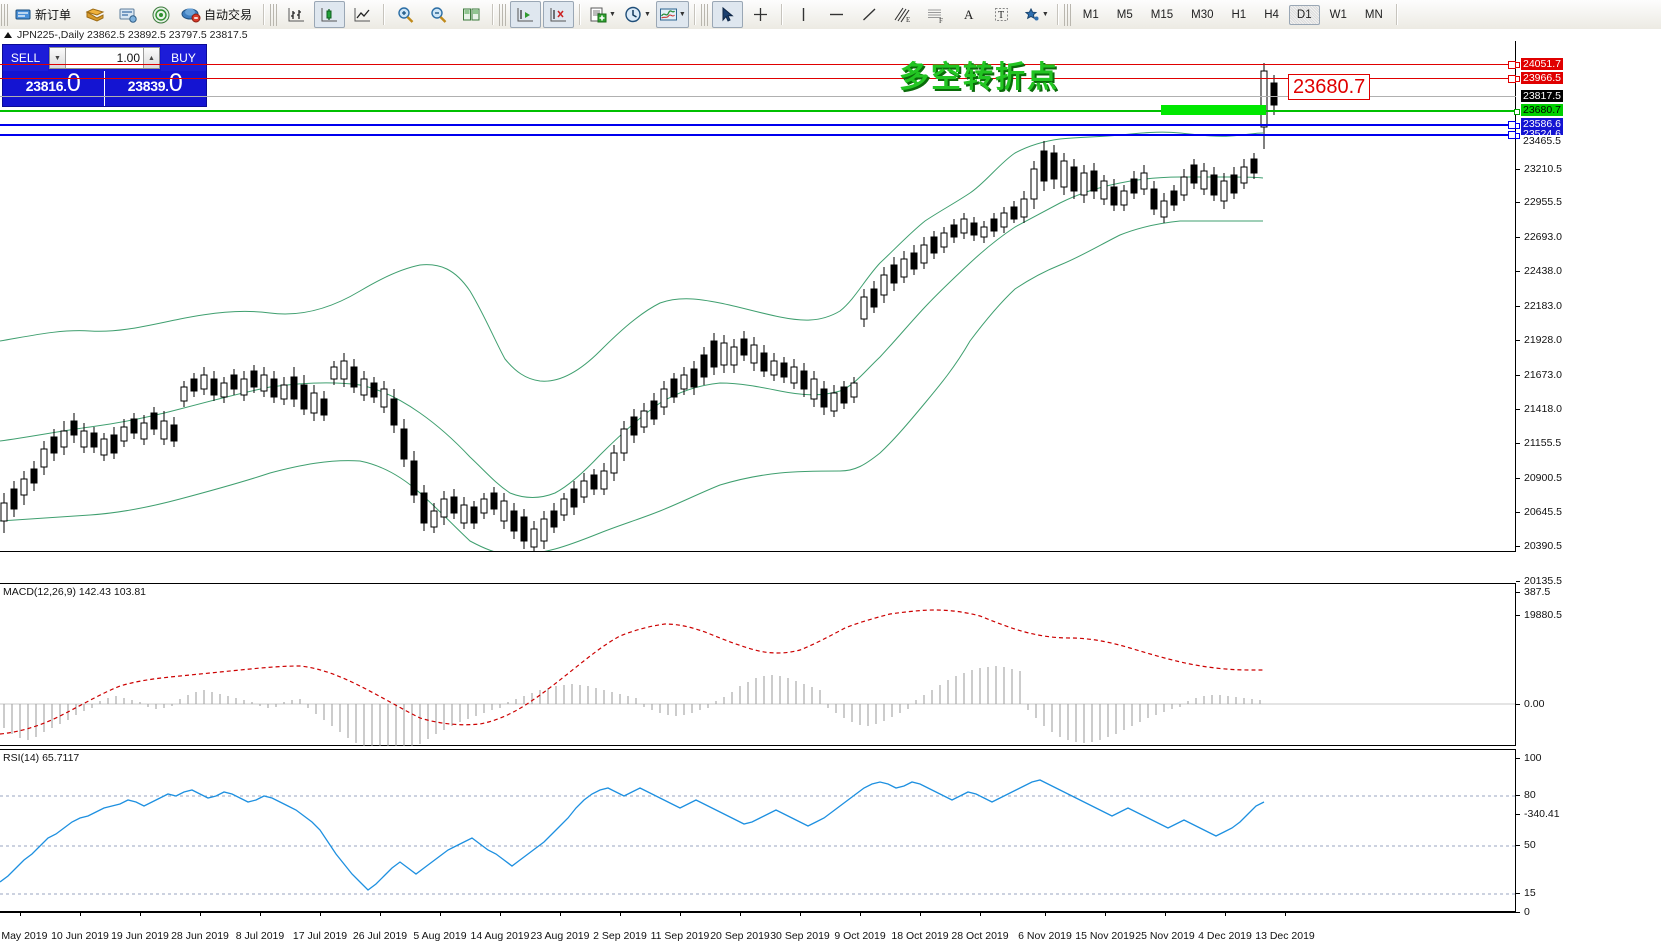 Image resolution: width=1661 pixels, height=949 pixels. Describe the element at coordinates (58, 58) in the screenshot. I see `volume-decrease-icon: ▼` at that location.